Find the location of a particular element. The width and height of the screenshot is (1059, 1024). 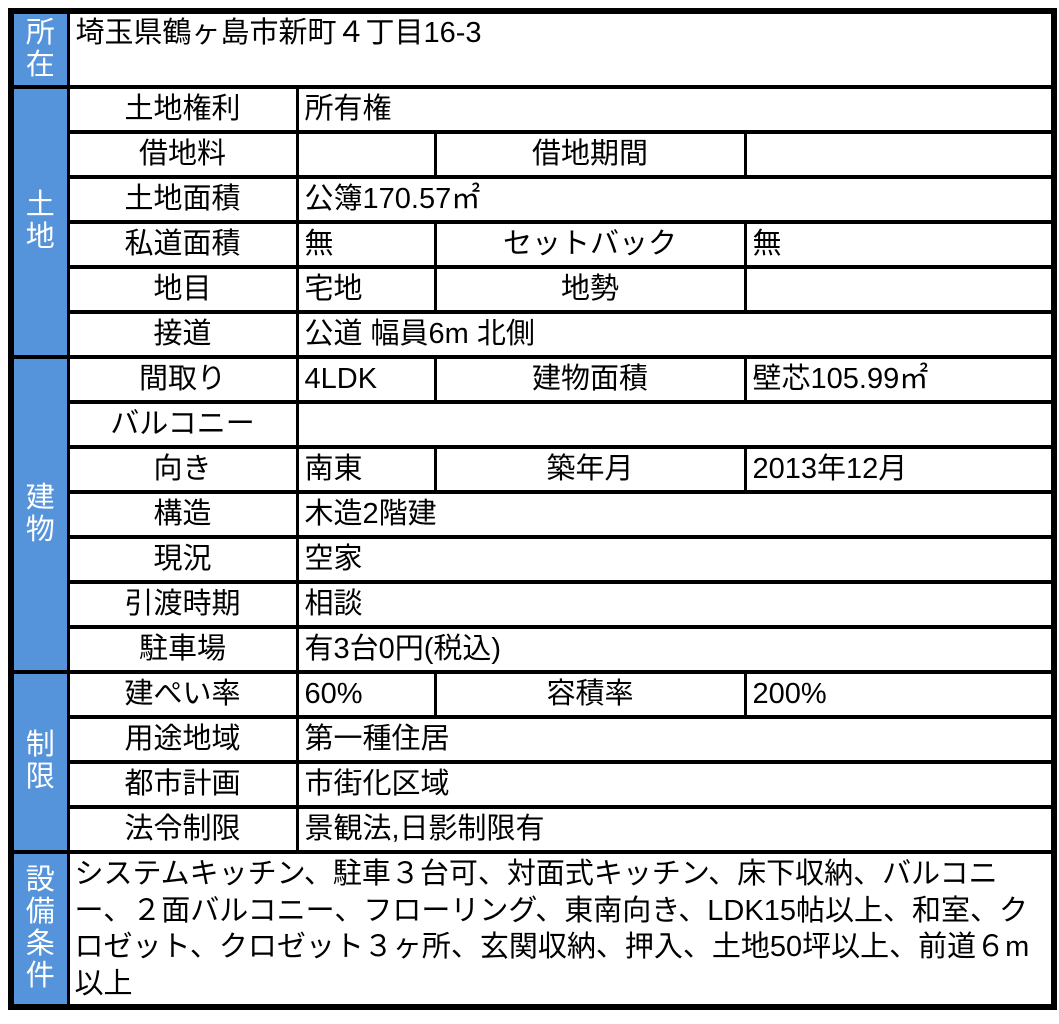

table-row: 接道 公道 幅員6m 北側 is located at coordinates (533, 334).